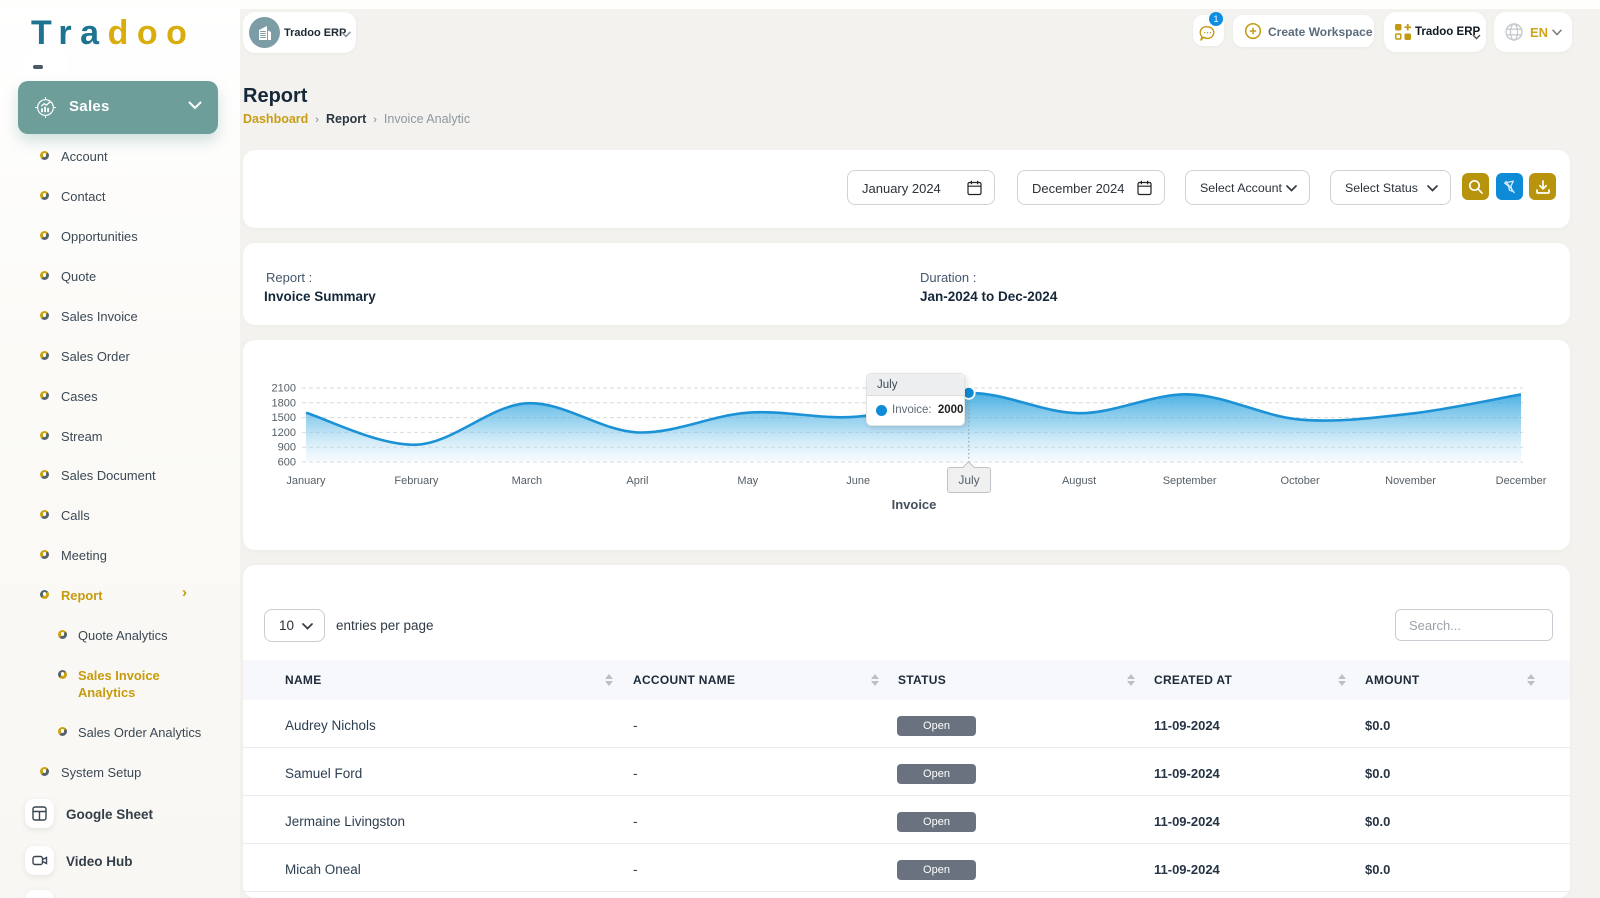 This screenshot has height=898, width=1600. I want to click on svg-text: 1500, so click(284, 418).